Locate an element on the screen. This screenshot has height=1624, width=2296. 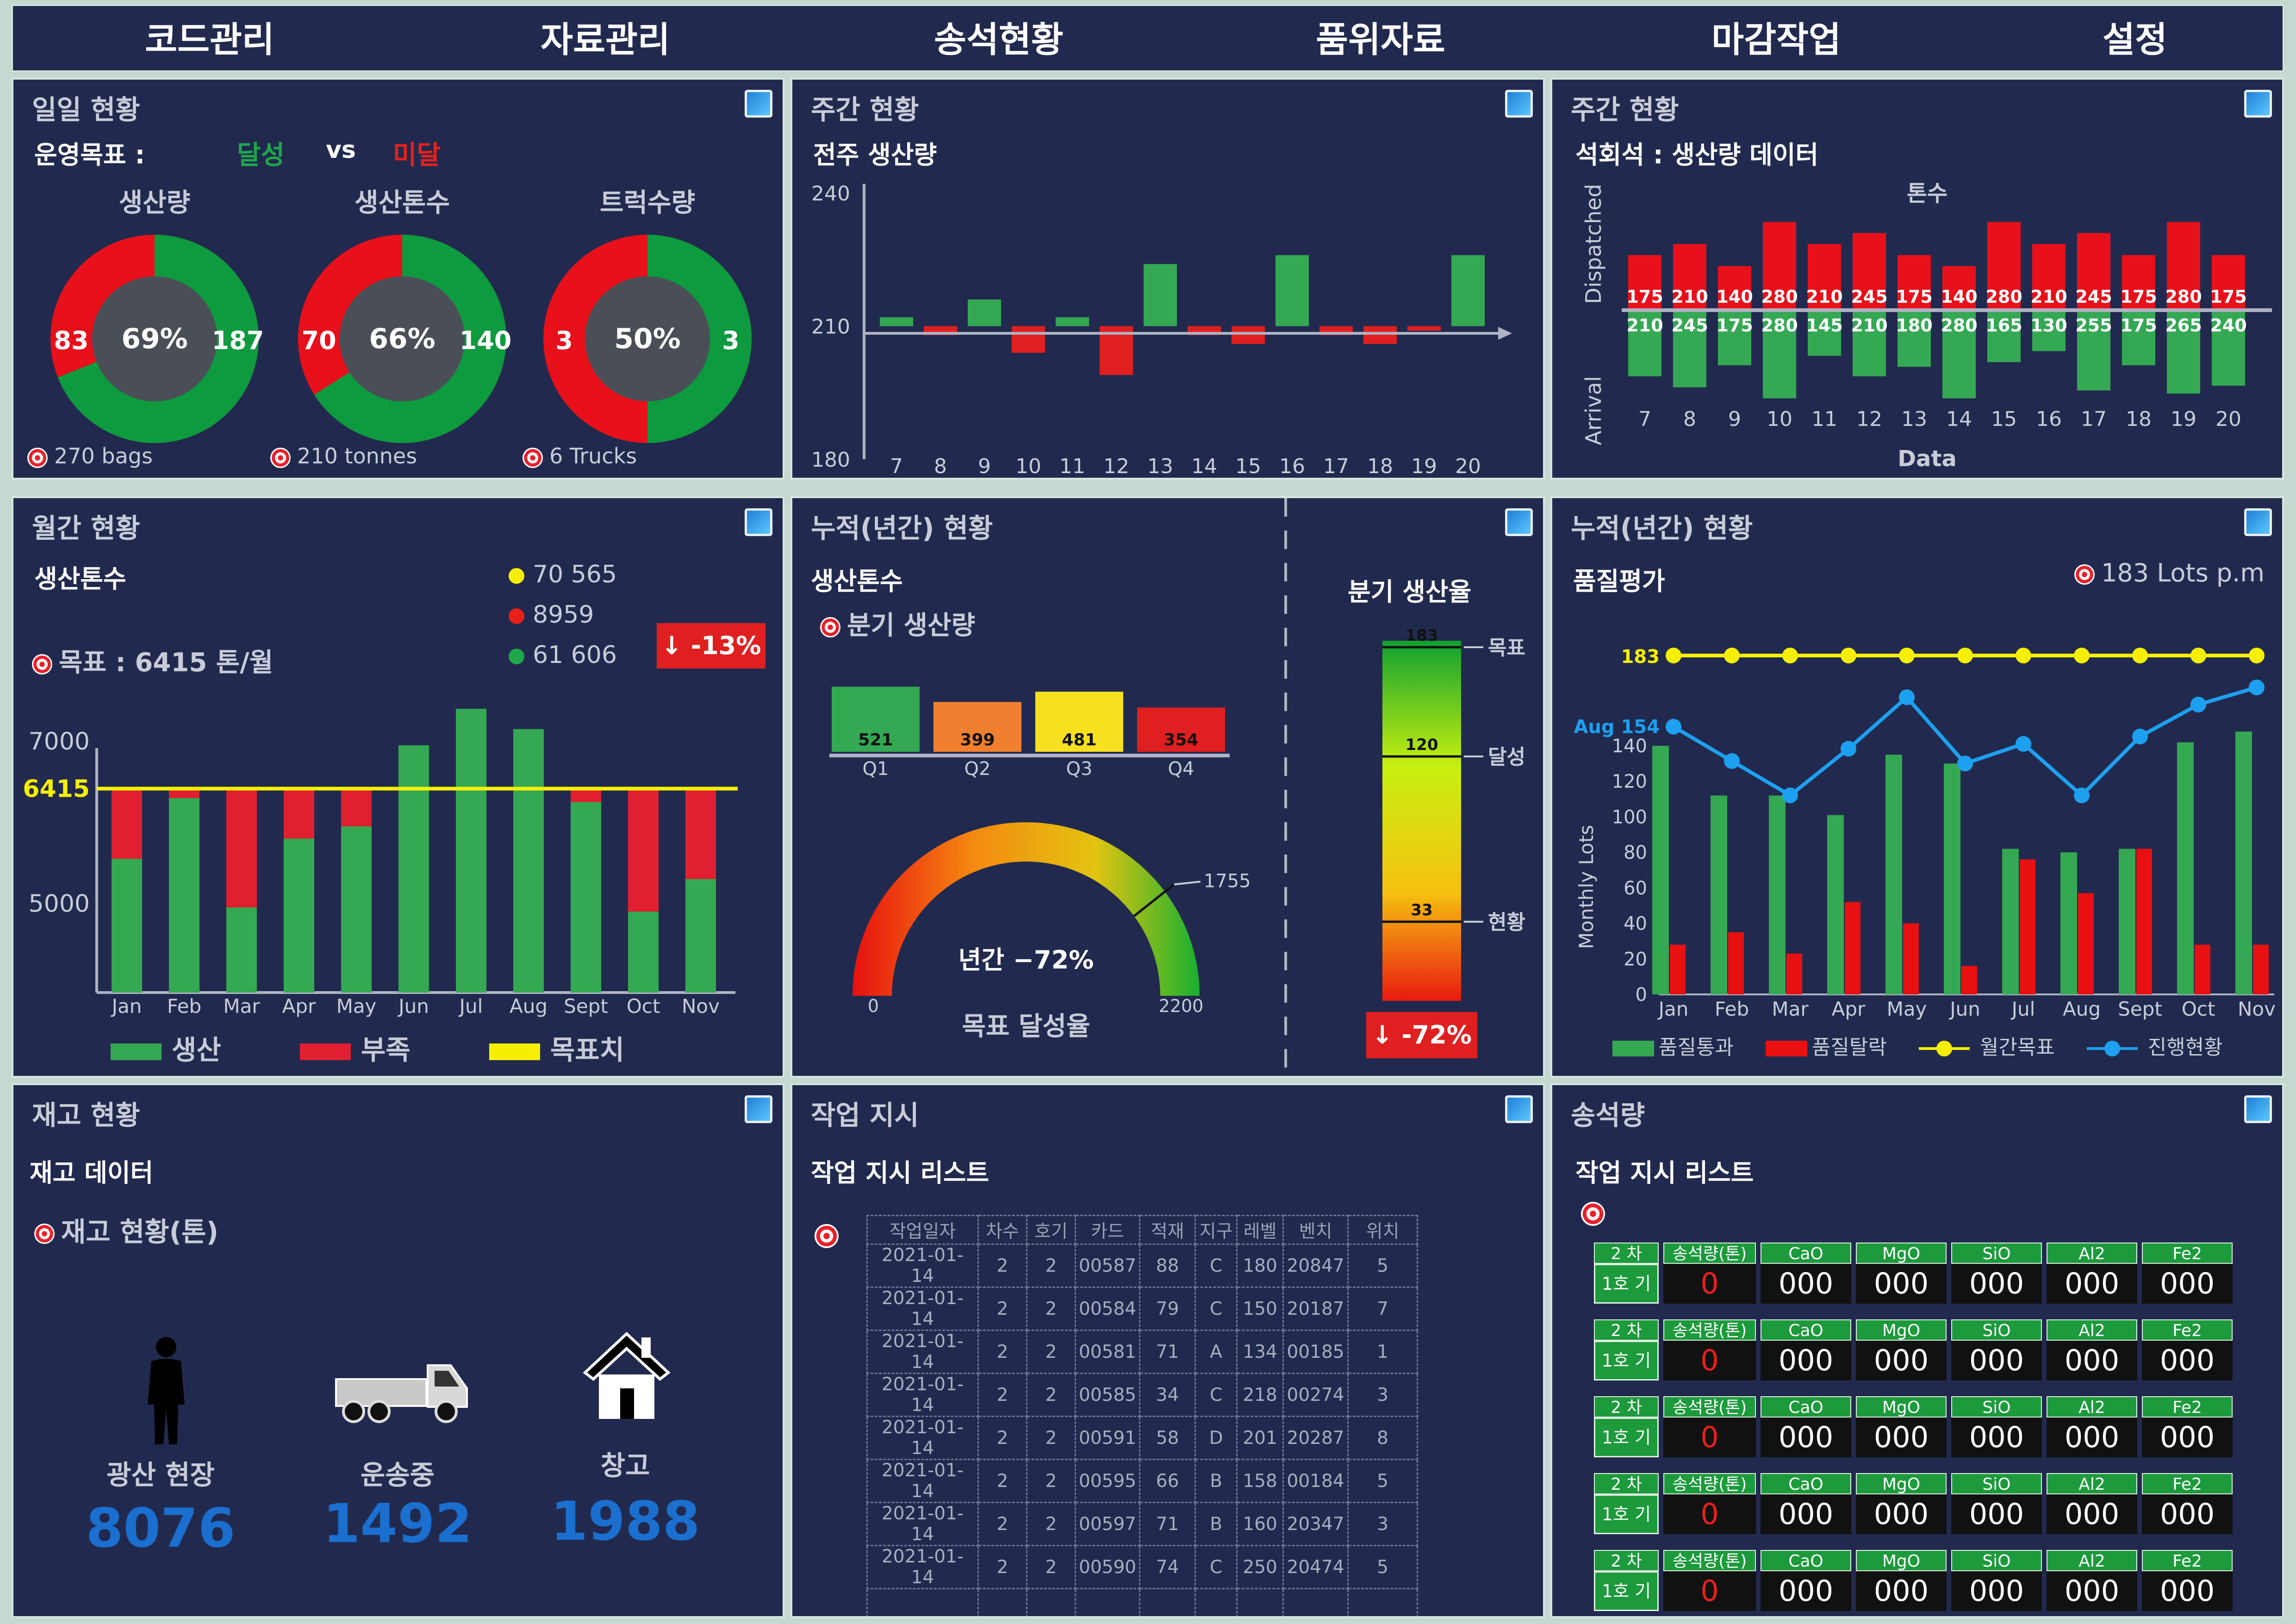
column-header: 지구 is located at coordinates (1216, 1230).